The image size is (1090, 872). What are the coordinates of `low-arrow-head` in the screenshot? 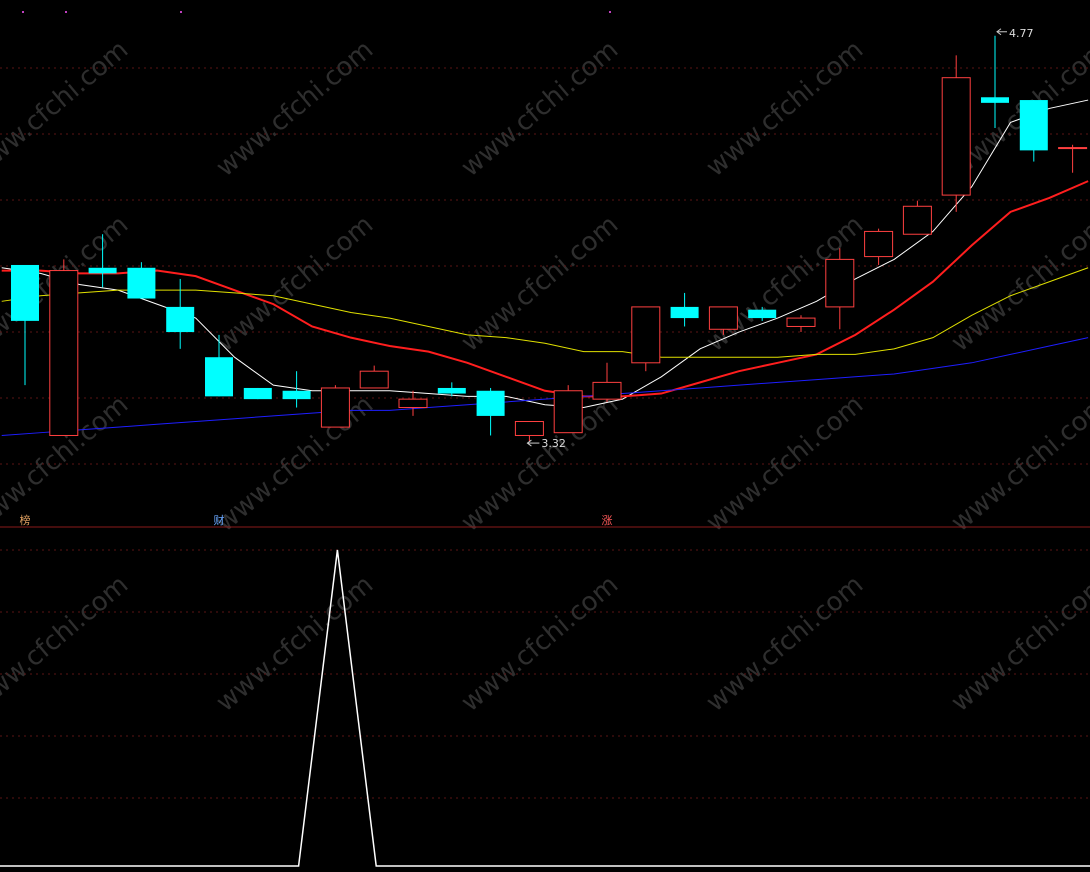 It's located at (529, 443).